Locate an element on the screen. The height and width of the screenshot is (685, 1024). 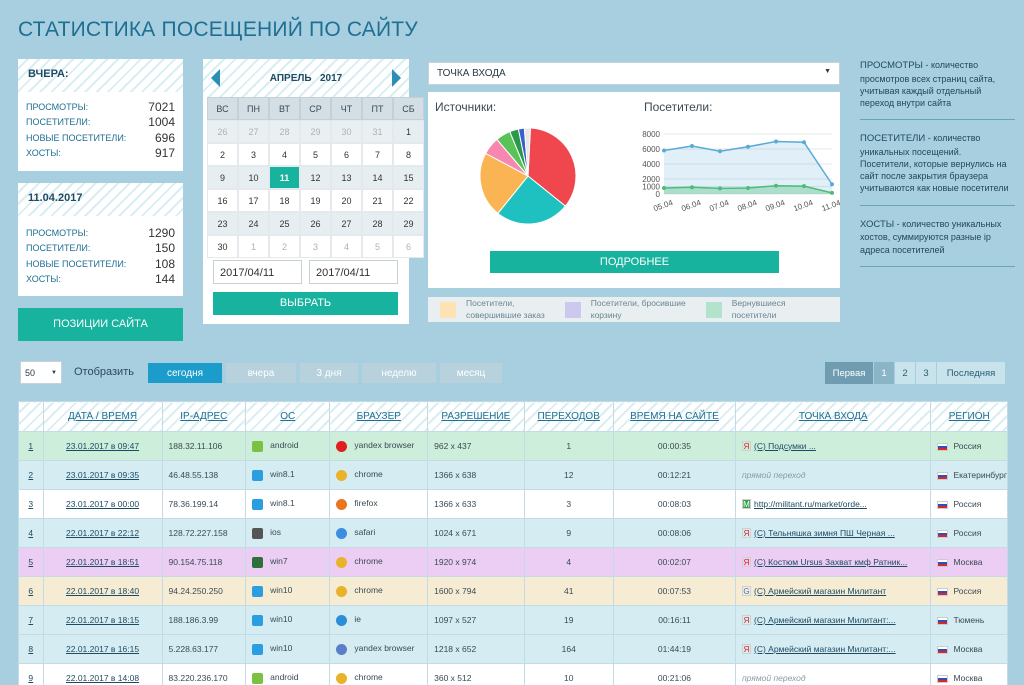
calendar-day: 12 is located at coordinates (315, 177).